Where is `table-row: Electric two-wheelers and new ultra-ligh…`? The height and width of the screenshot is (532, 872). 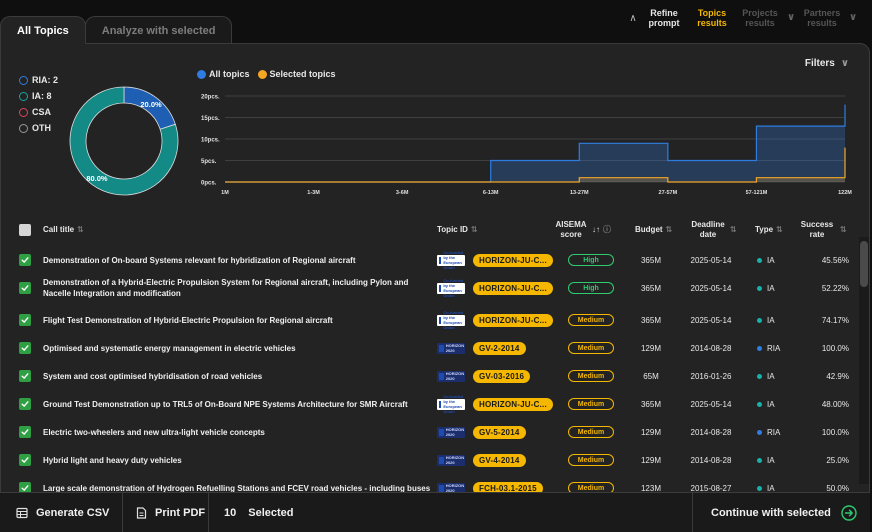
table-row: Electric two-wheelers and new ultra-ligh… is located at coordinates (430, 432).